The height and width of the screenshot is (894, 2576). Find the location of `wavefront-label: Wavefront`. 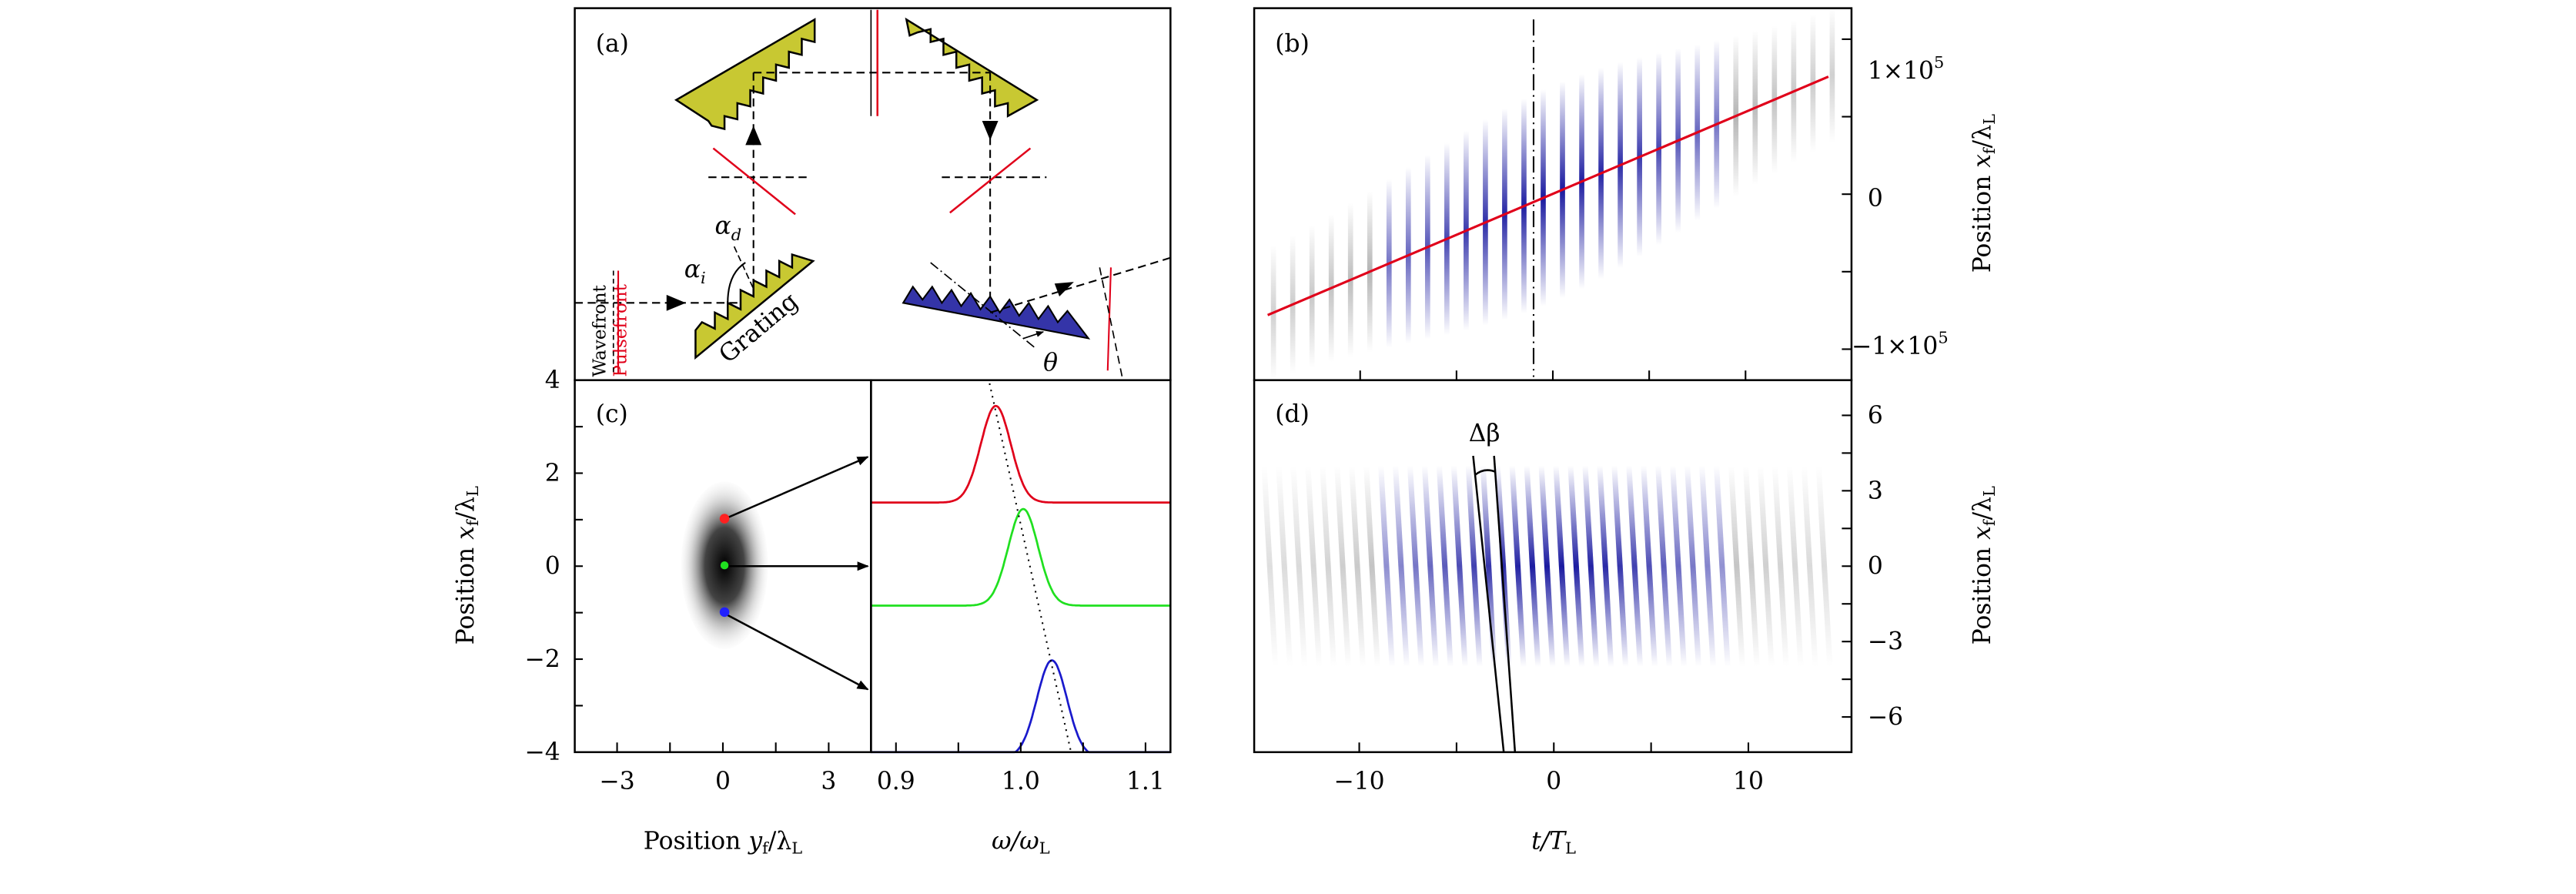

wavefront-label: Wavefront is located at coordinates (600, 330).